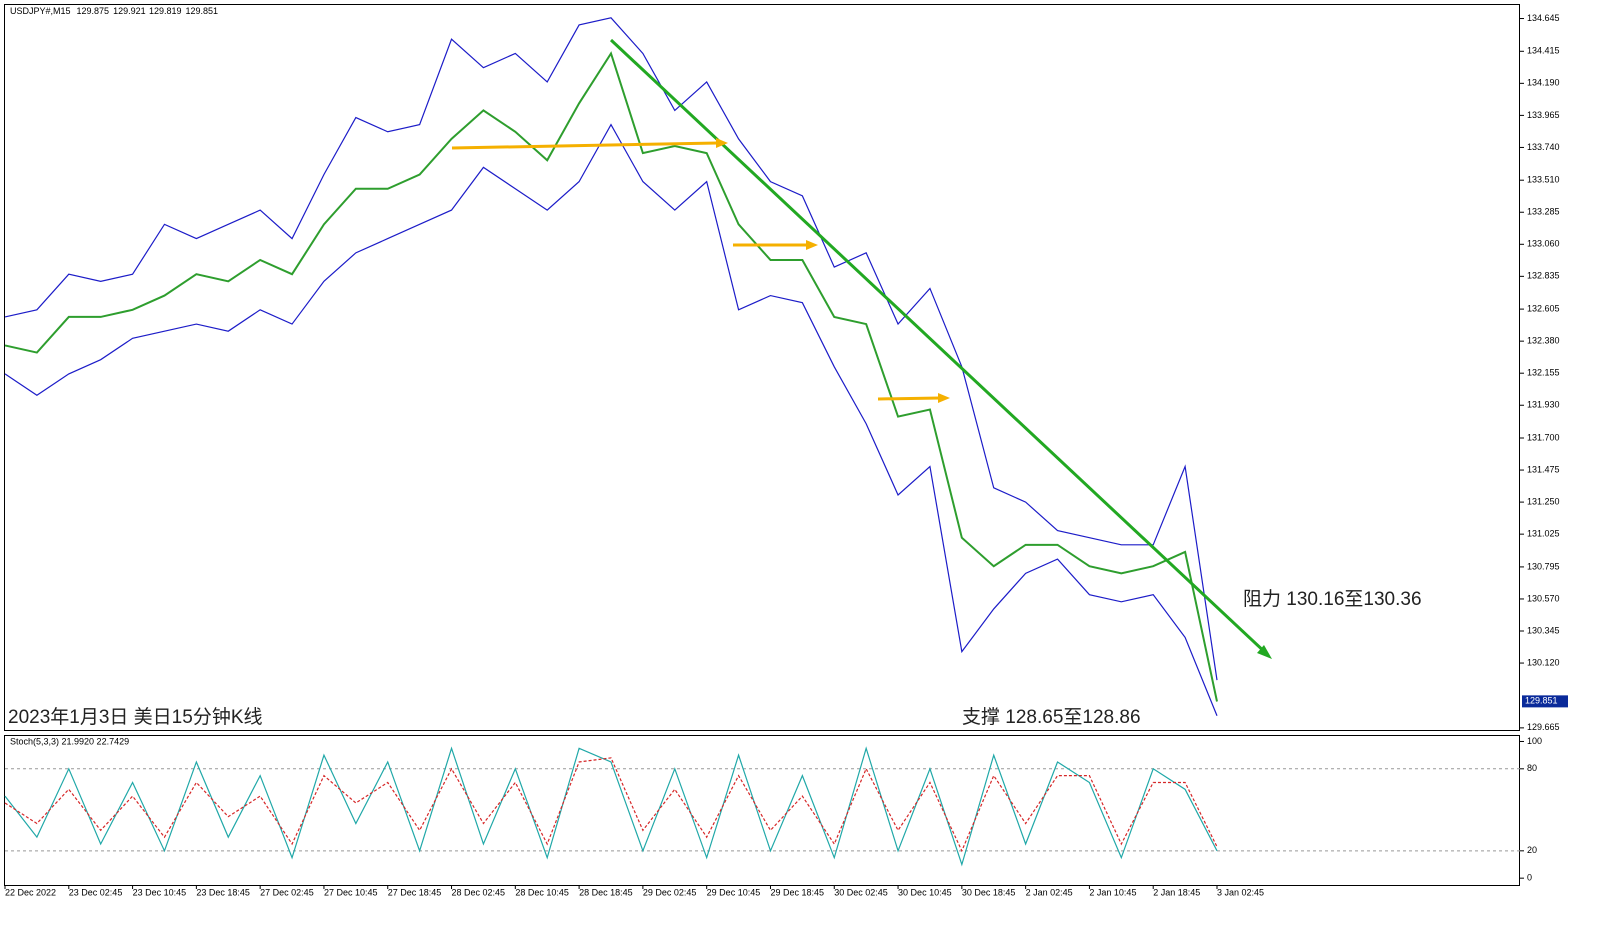 This screenshot has height=932, width=1602. I want to click on y-tick-label: 133.285, so click(1543, 212).